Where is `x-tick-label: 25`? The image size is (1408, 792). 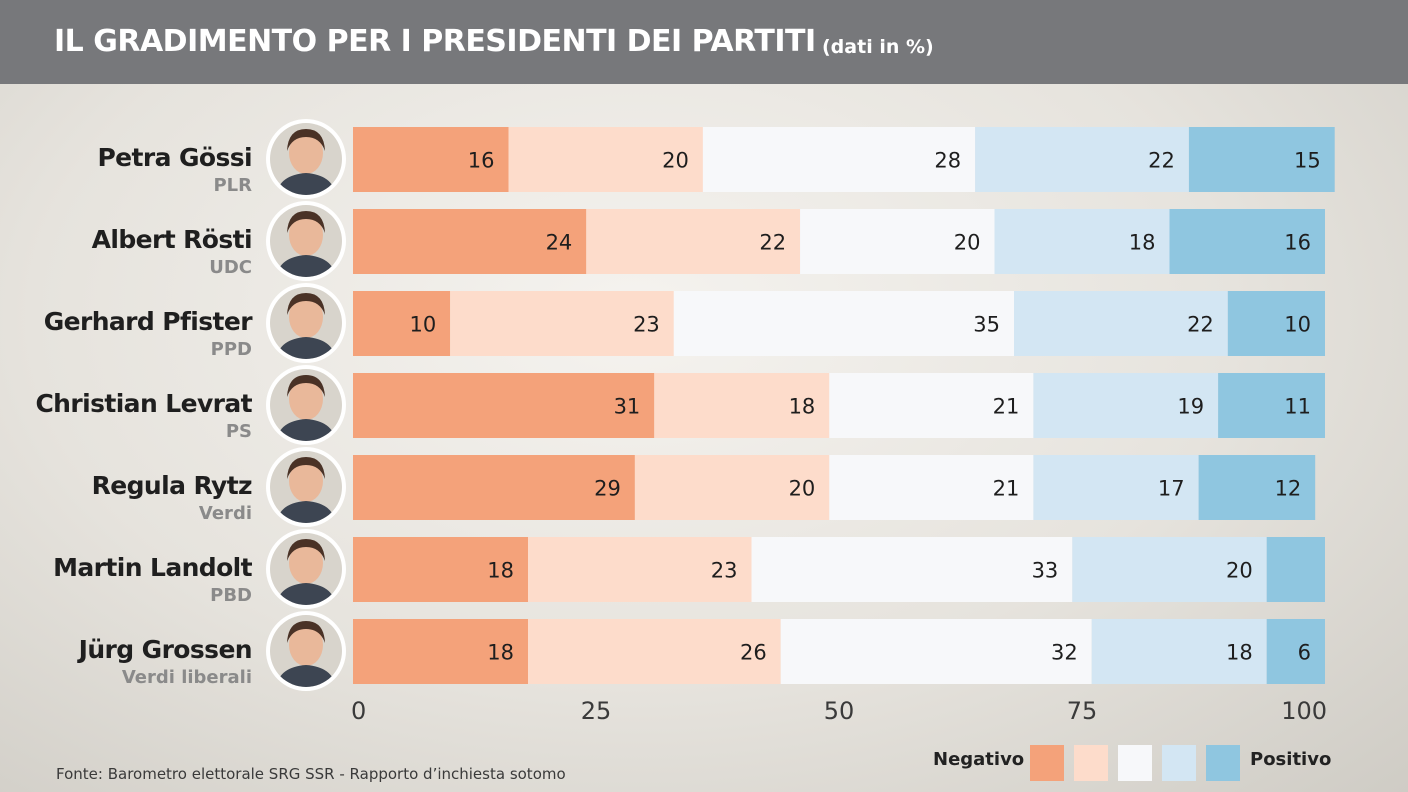
x-tick-label: 25 is located at coordinates (596, 711).